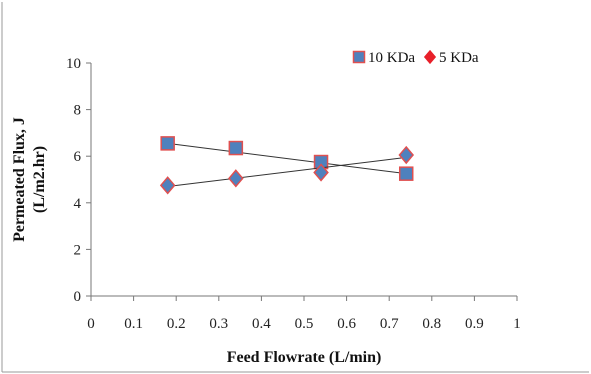 The image size is (591, 374). I want to click on y-tick-label: 6, so click(78, 157).